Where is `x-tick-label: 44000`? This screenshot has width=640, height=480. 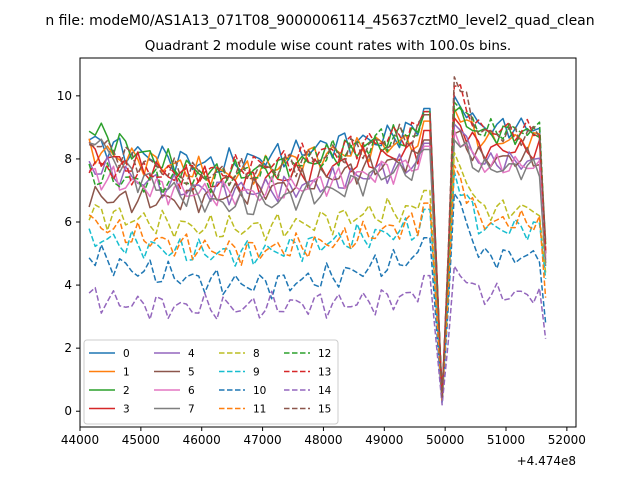
x-tick-label: 44000 is located at coordinates (80, 440).